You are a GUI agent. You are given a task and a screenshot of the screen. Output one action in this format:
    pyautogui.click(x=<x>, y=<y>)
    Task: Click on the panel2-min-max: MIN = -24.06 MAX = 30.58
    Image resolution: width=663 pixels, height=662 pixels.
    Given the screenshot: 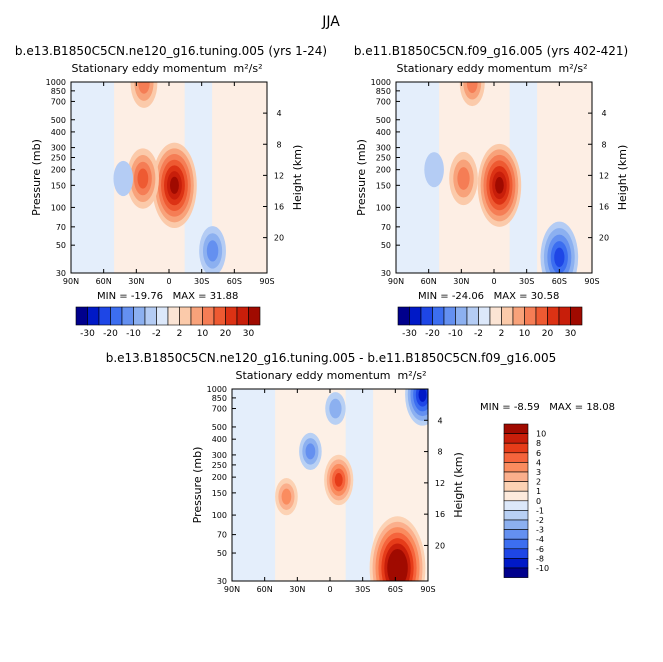 What is the action you would take?
    pyautogui.click(x=488, y=297)
    